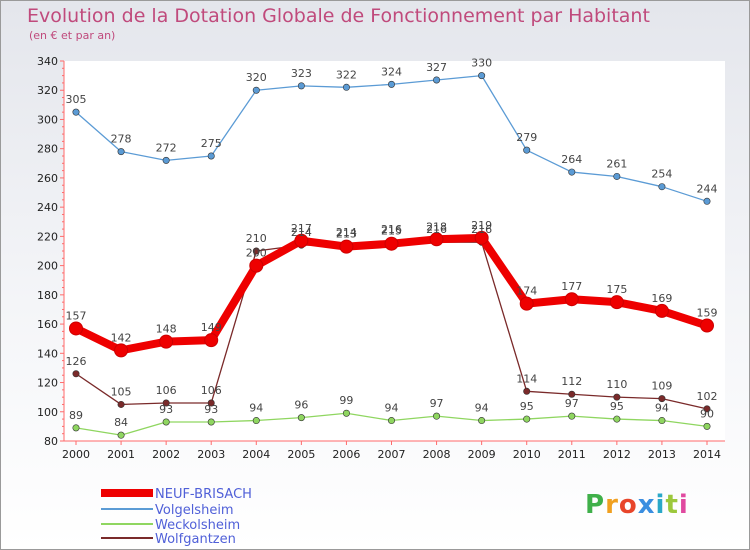 This screenshot has height=550, width=750. I want to click on data-label: 278, so click(121, 139).